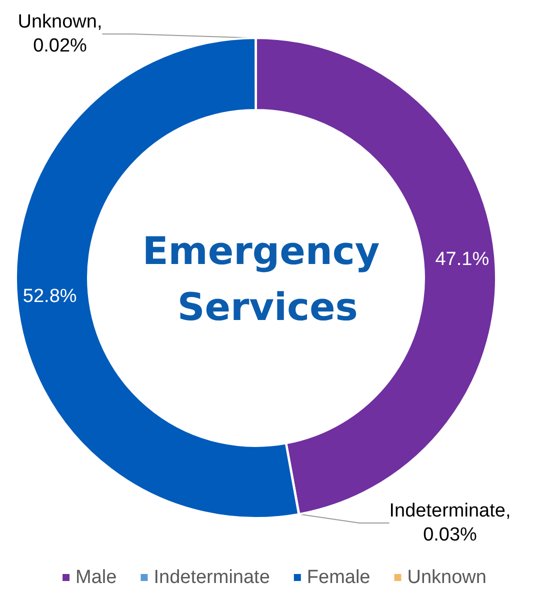  Describe the element at coordinates (450, 523) in the screenshot. I see `data-label: Indeterminate, 0.03%` at that location.